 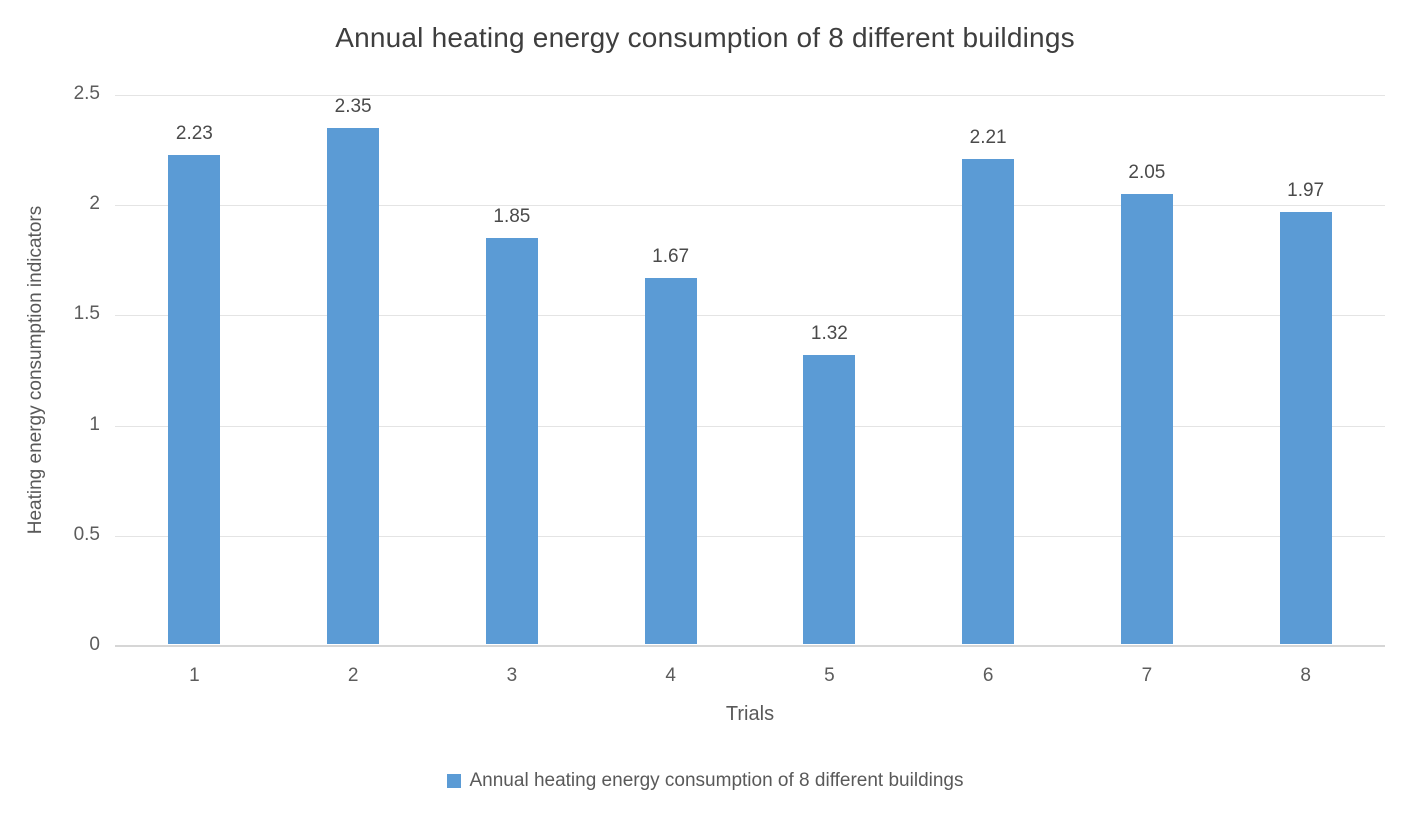 What do you see at coordinates (86, 314) in the screenshot?
I see `y-tick-label: 1.5` at bounding box center [86, 314].